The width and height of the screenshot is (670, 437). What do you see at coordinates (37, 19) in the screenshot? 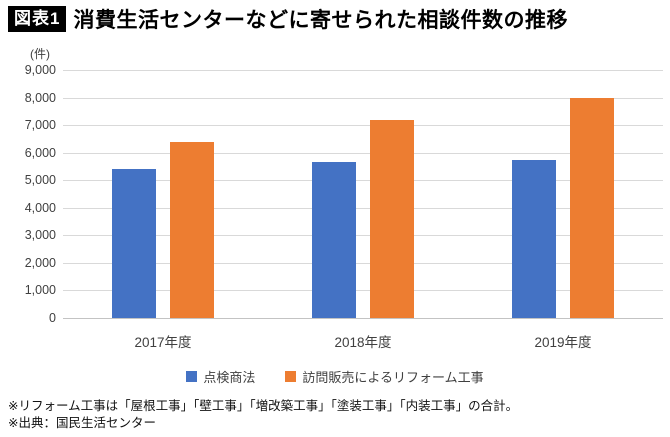
I see `figure-badge: 図表1` at bounding box center [37, 19].